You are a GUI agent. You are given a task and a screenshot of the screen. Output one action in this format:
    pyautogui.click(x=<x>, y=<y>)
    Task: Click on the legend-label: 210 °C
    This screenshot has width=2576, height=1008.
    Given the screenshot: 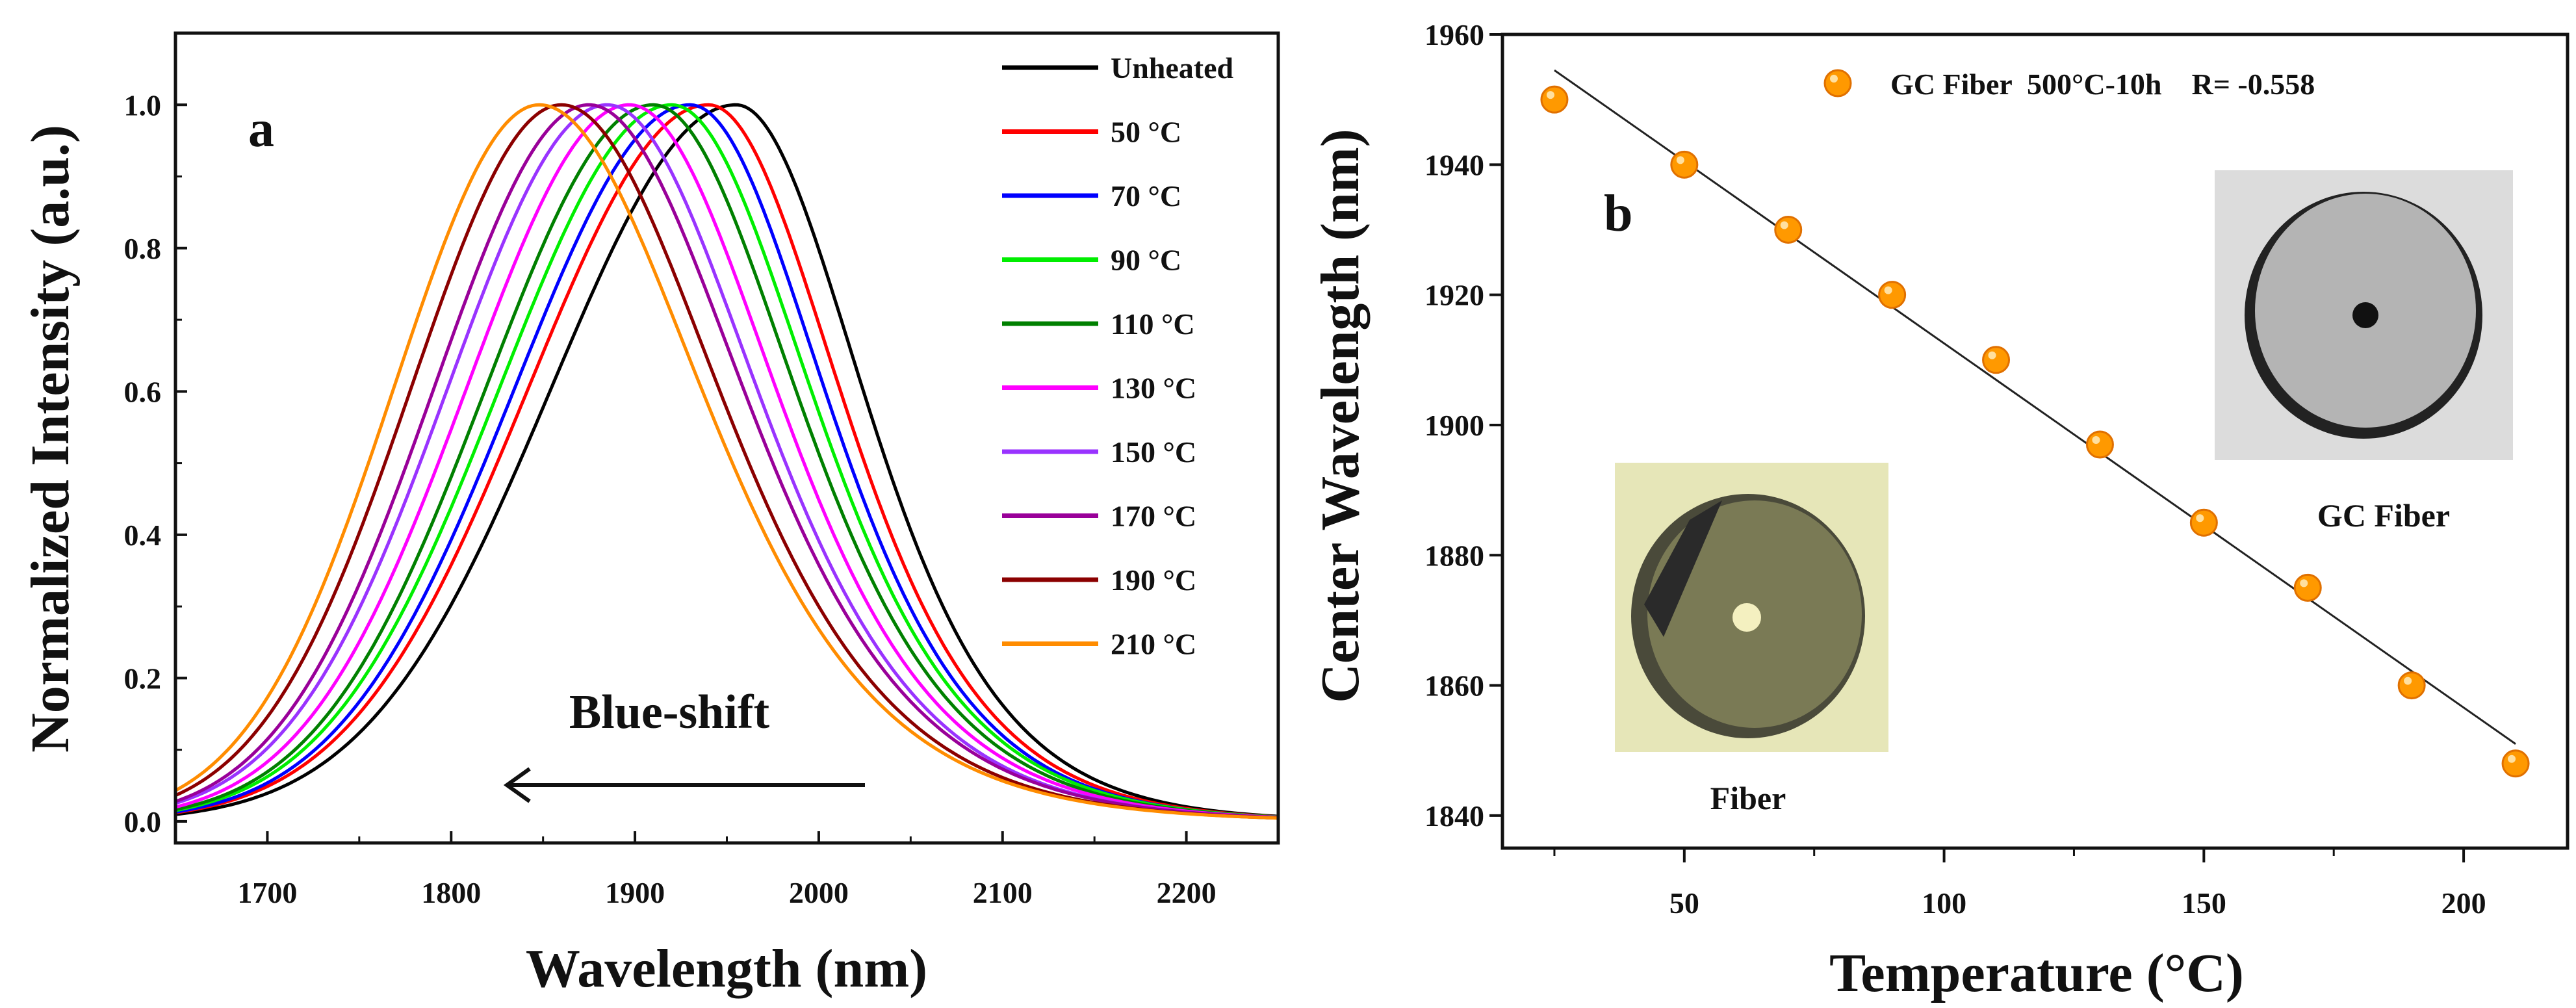 What is the action you would take?
    pyautogui.click(x=1154, y=644)
    